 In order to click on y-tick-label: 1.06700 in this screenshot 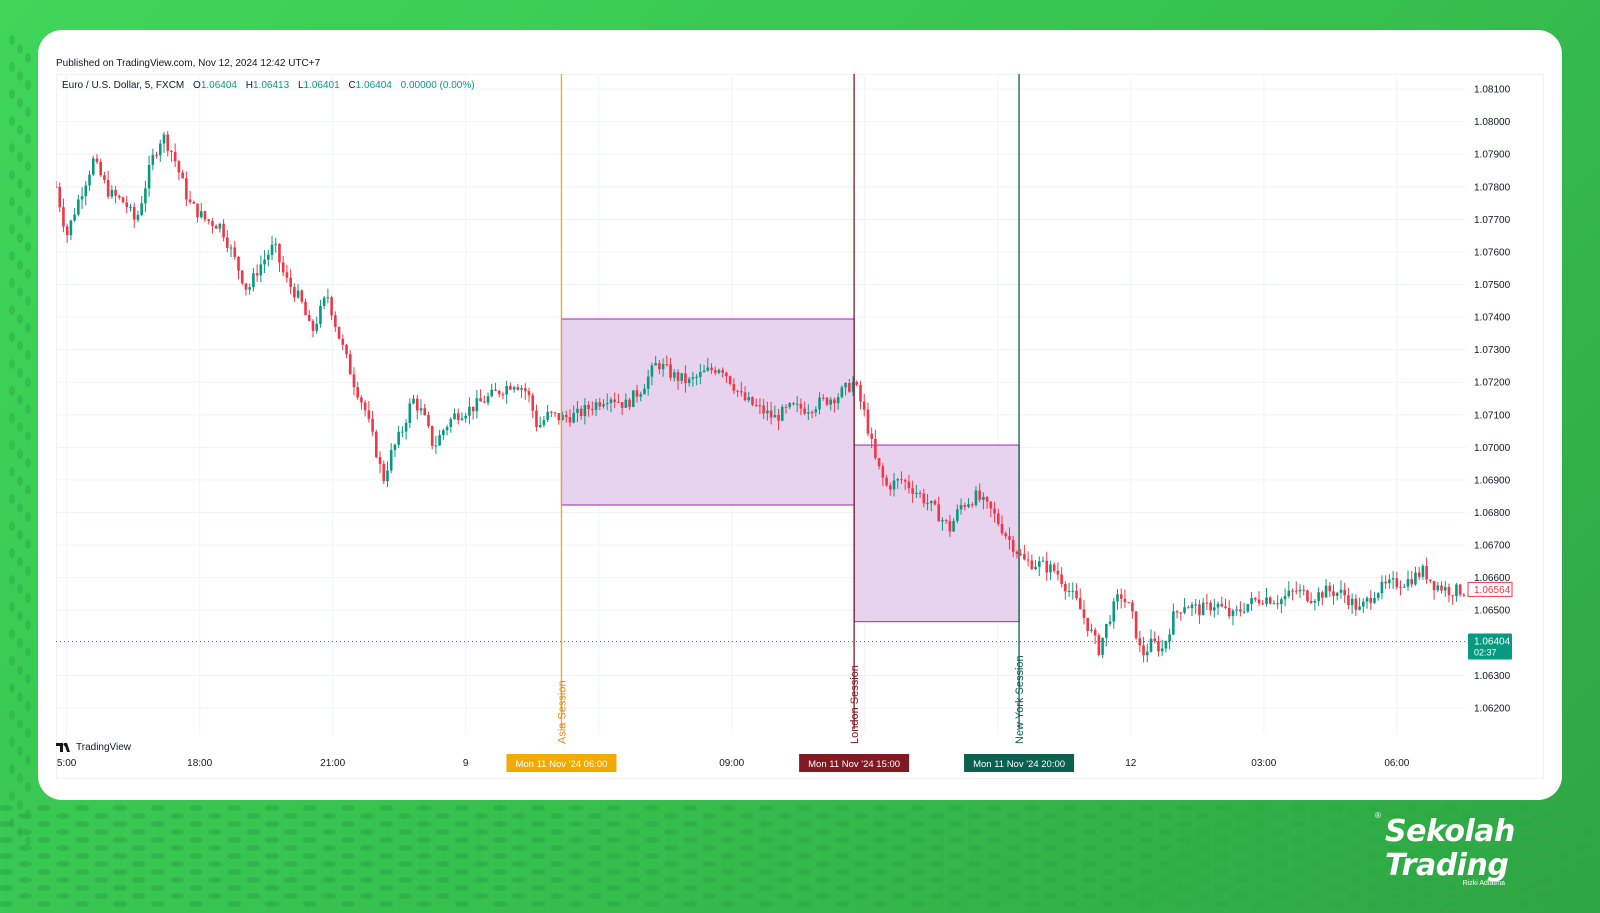, I will do `click(1492, 546)`.